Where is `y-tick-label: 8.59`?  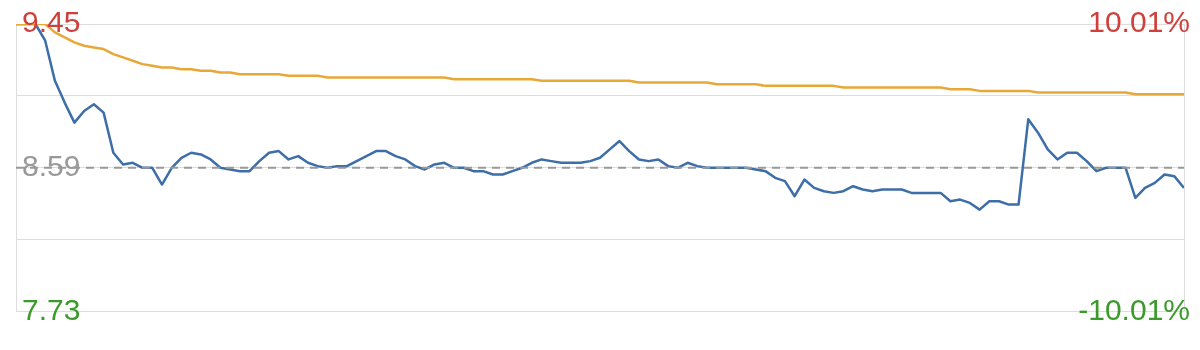 y-tick-label: 8.59 is located at coordinates (51, 166).